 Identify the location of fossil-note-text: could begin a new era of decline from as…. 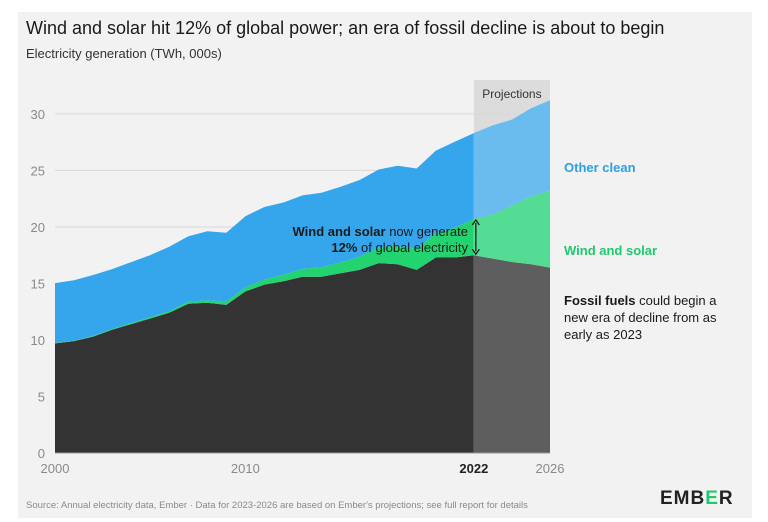
(640, 317).